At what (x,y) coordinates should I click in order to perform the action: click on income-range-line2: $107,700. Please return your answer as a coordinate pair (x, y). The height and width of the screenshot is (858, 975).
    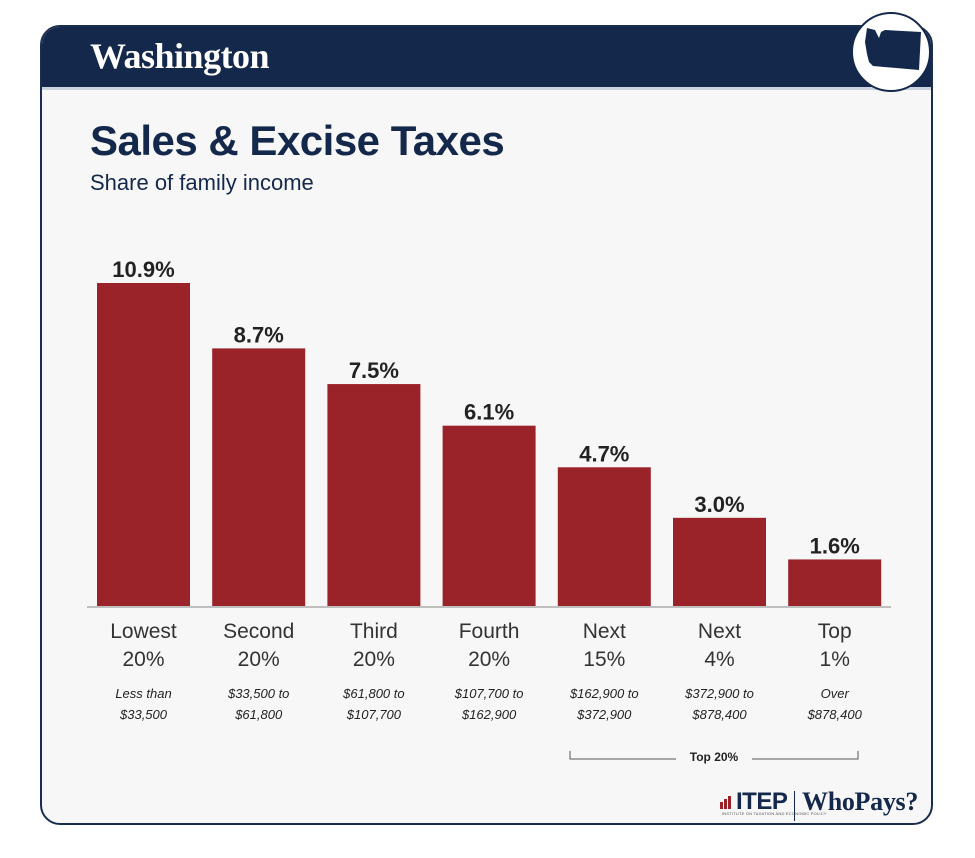
    Looking at the image, I should click on (374, 714).